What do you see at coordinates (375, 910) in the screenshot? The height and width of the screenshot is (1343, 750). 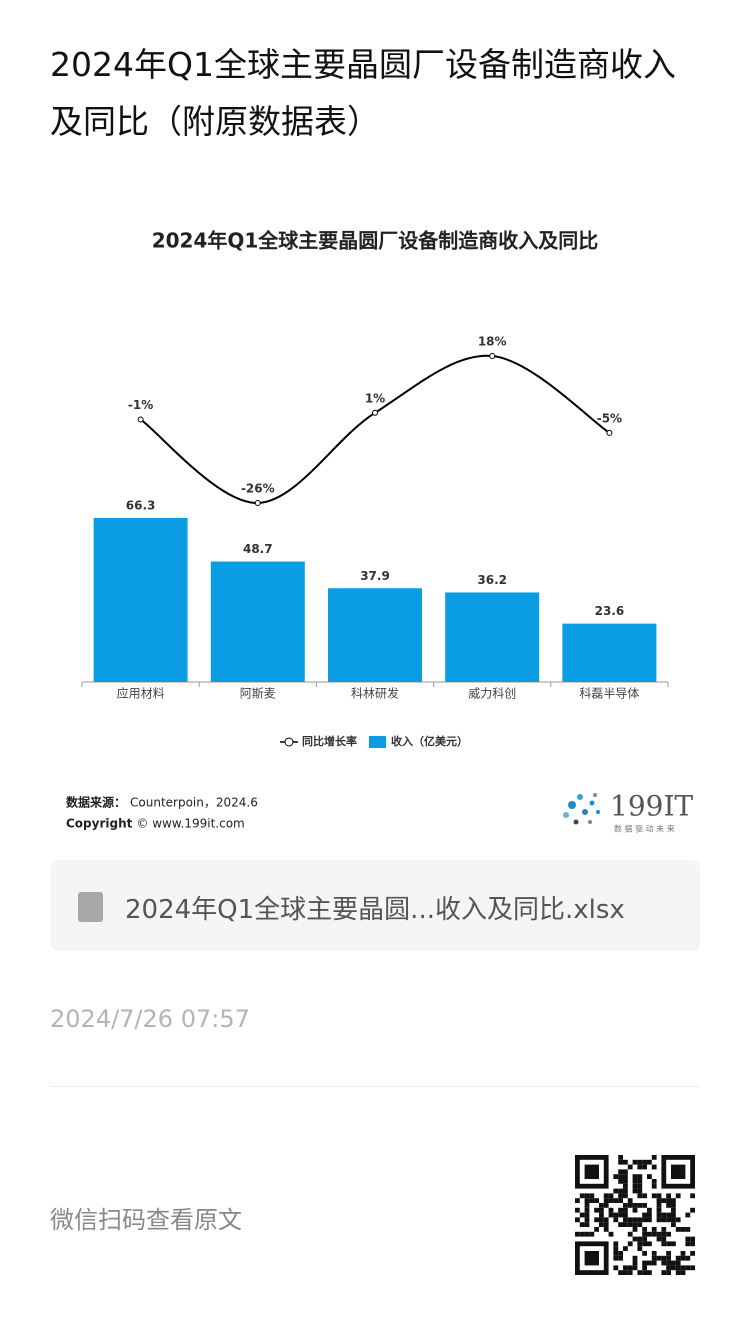 I see `attachment-filename: 2024年Q1全球主要晶圆...收入及同比.xlsx` at bounding box center [375, 910].